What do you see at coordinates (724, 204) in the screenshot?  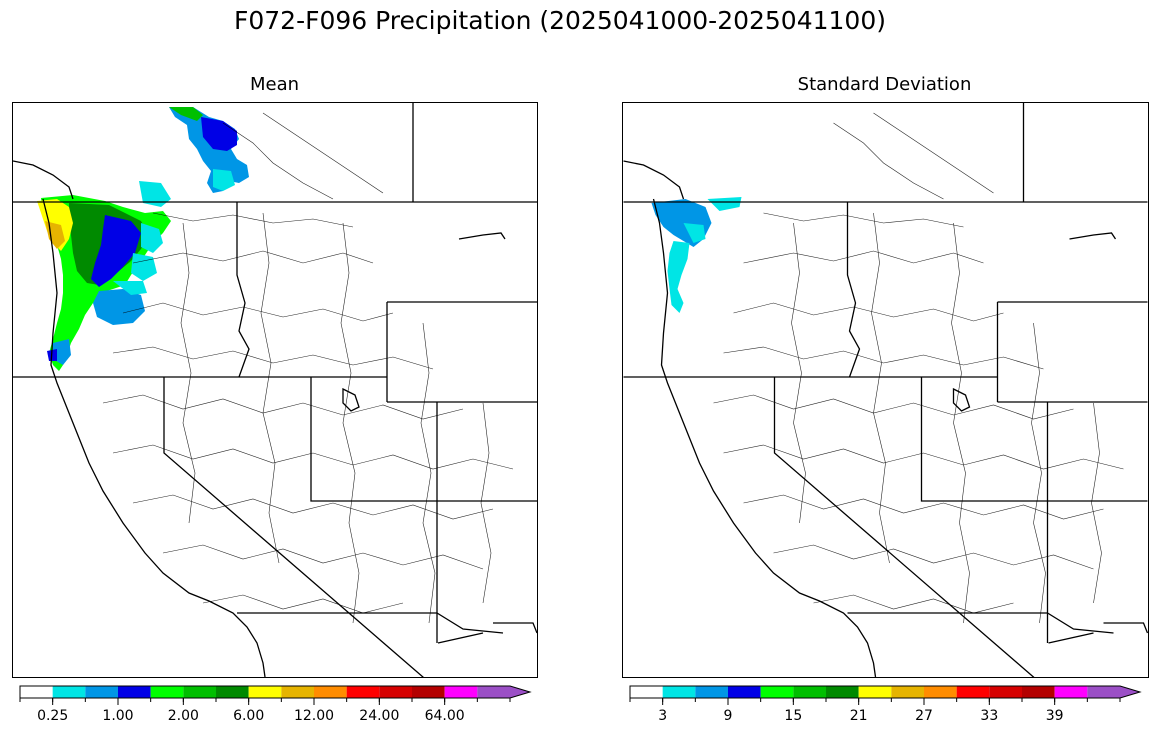 I see `olympic-cyan-stddev` at bounding box center [724, 204].